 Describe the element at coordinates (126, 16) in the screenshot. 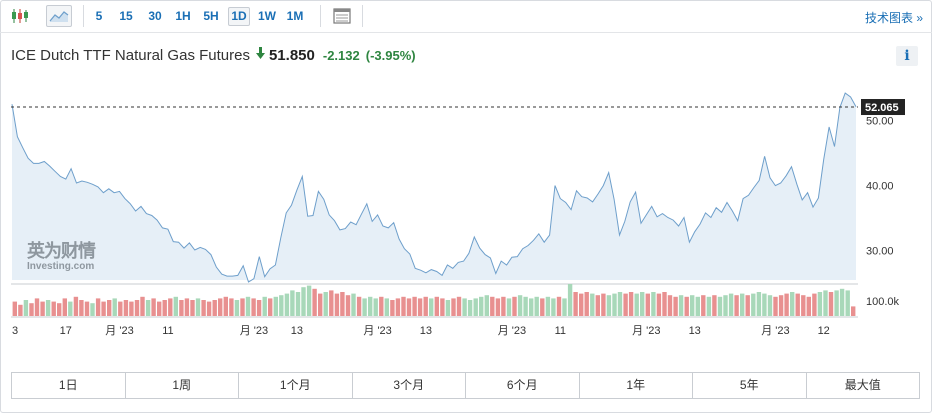

I see `timeframe-15: 15` at that location.